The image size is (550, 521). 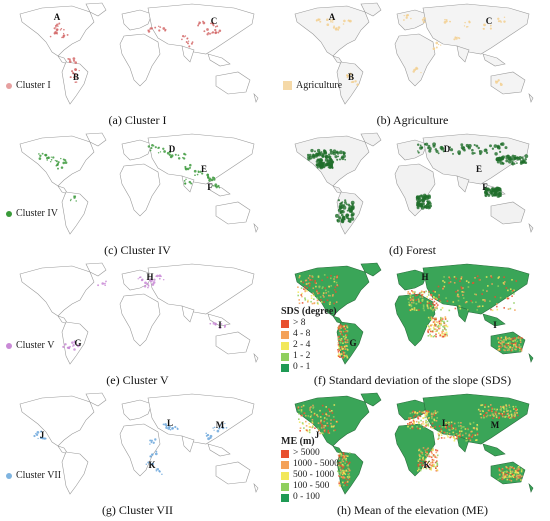 What do you see at coordinates (77, 343) in the screenshot?
I see `region-label-g: G` at bounding box center [77, 343].